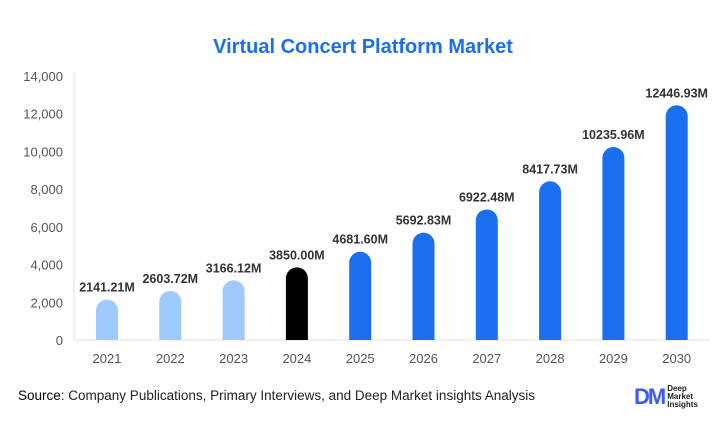 The image size is (726, 443). I want to click on x-tick-label: 2030, so click(676, 358).